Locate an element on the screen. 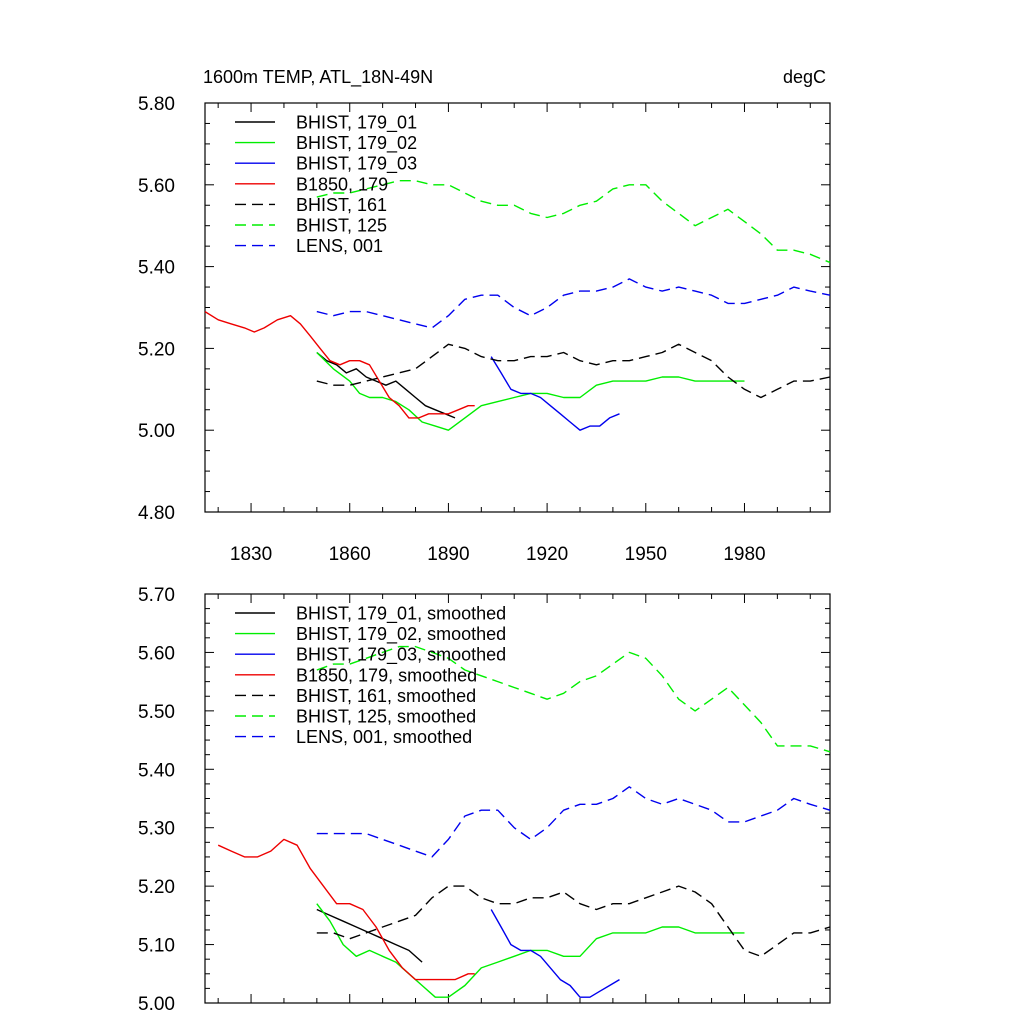 The width and height of the screenshot is (1024, 1024). units-label: degC is located at coordinates (804, 77).